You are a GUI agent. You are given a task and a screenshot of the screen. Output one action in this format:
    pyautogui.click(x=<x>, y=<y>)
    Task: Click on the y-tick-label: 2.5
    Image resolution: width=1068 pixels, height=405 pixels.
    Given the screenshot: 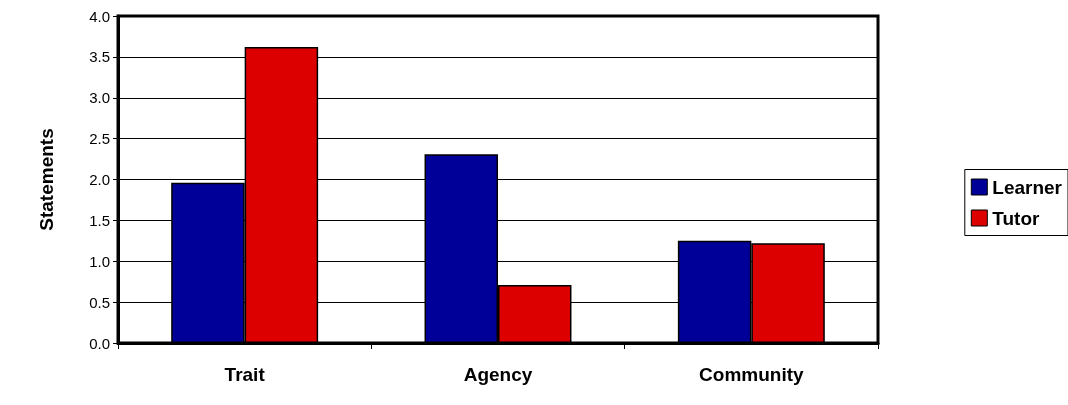 What is the action you would take?
    pyautogui.click(x=99, y=139)
    